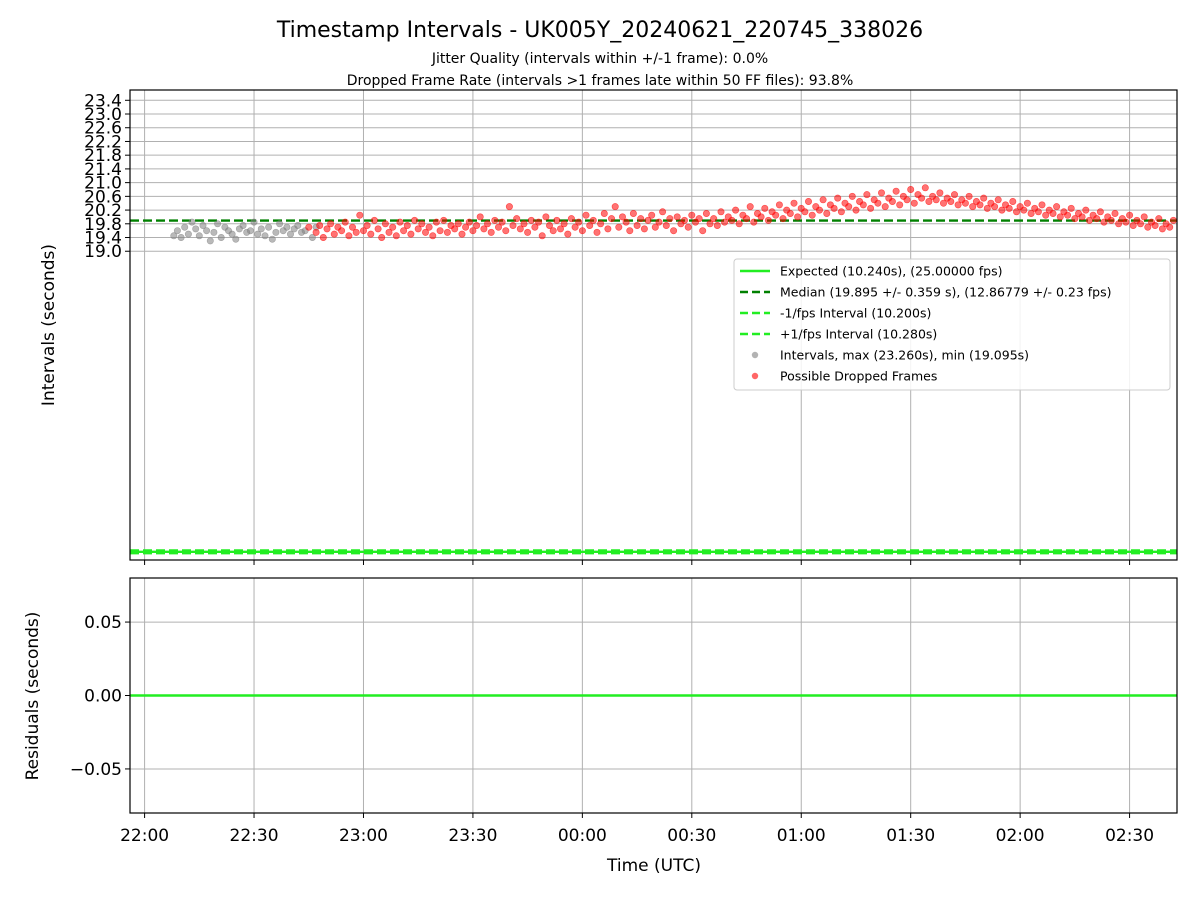 The height and width of the screenshot is (900, 1200). What do you see at coordinates (103, 184) in the screenshot?
I see `intervals-y-tick-label: 21.0` at bounding box center [103, 184].